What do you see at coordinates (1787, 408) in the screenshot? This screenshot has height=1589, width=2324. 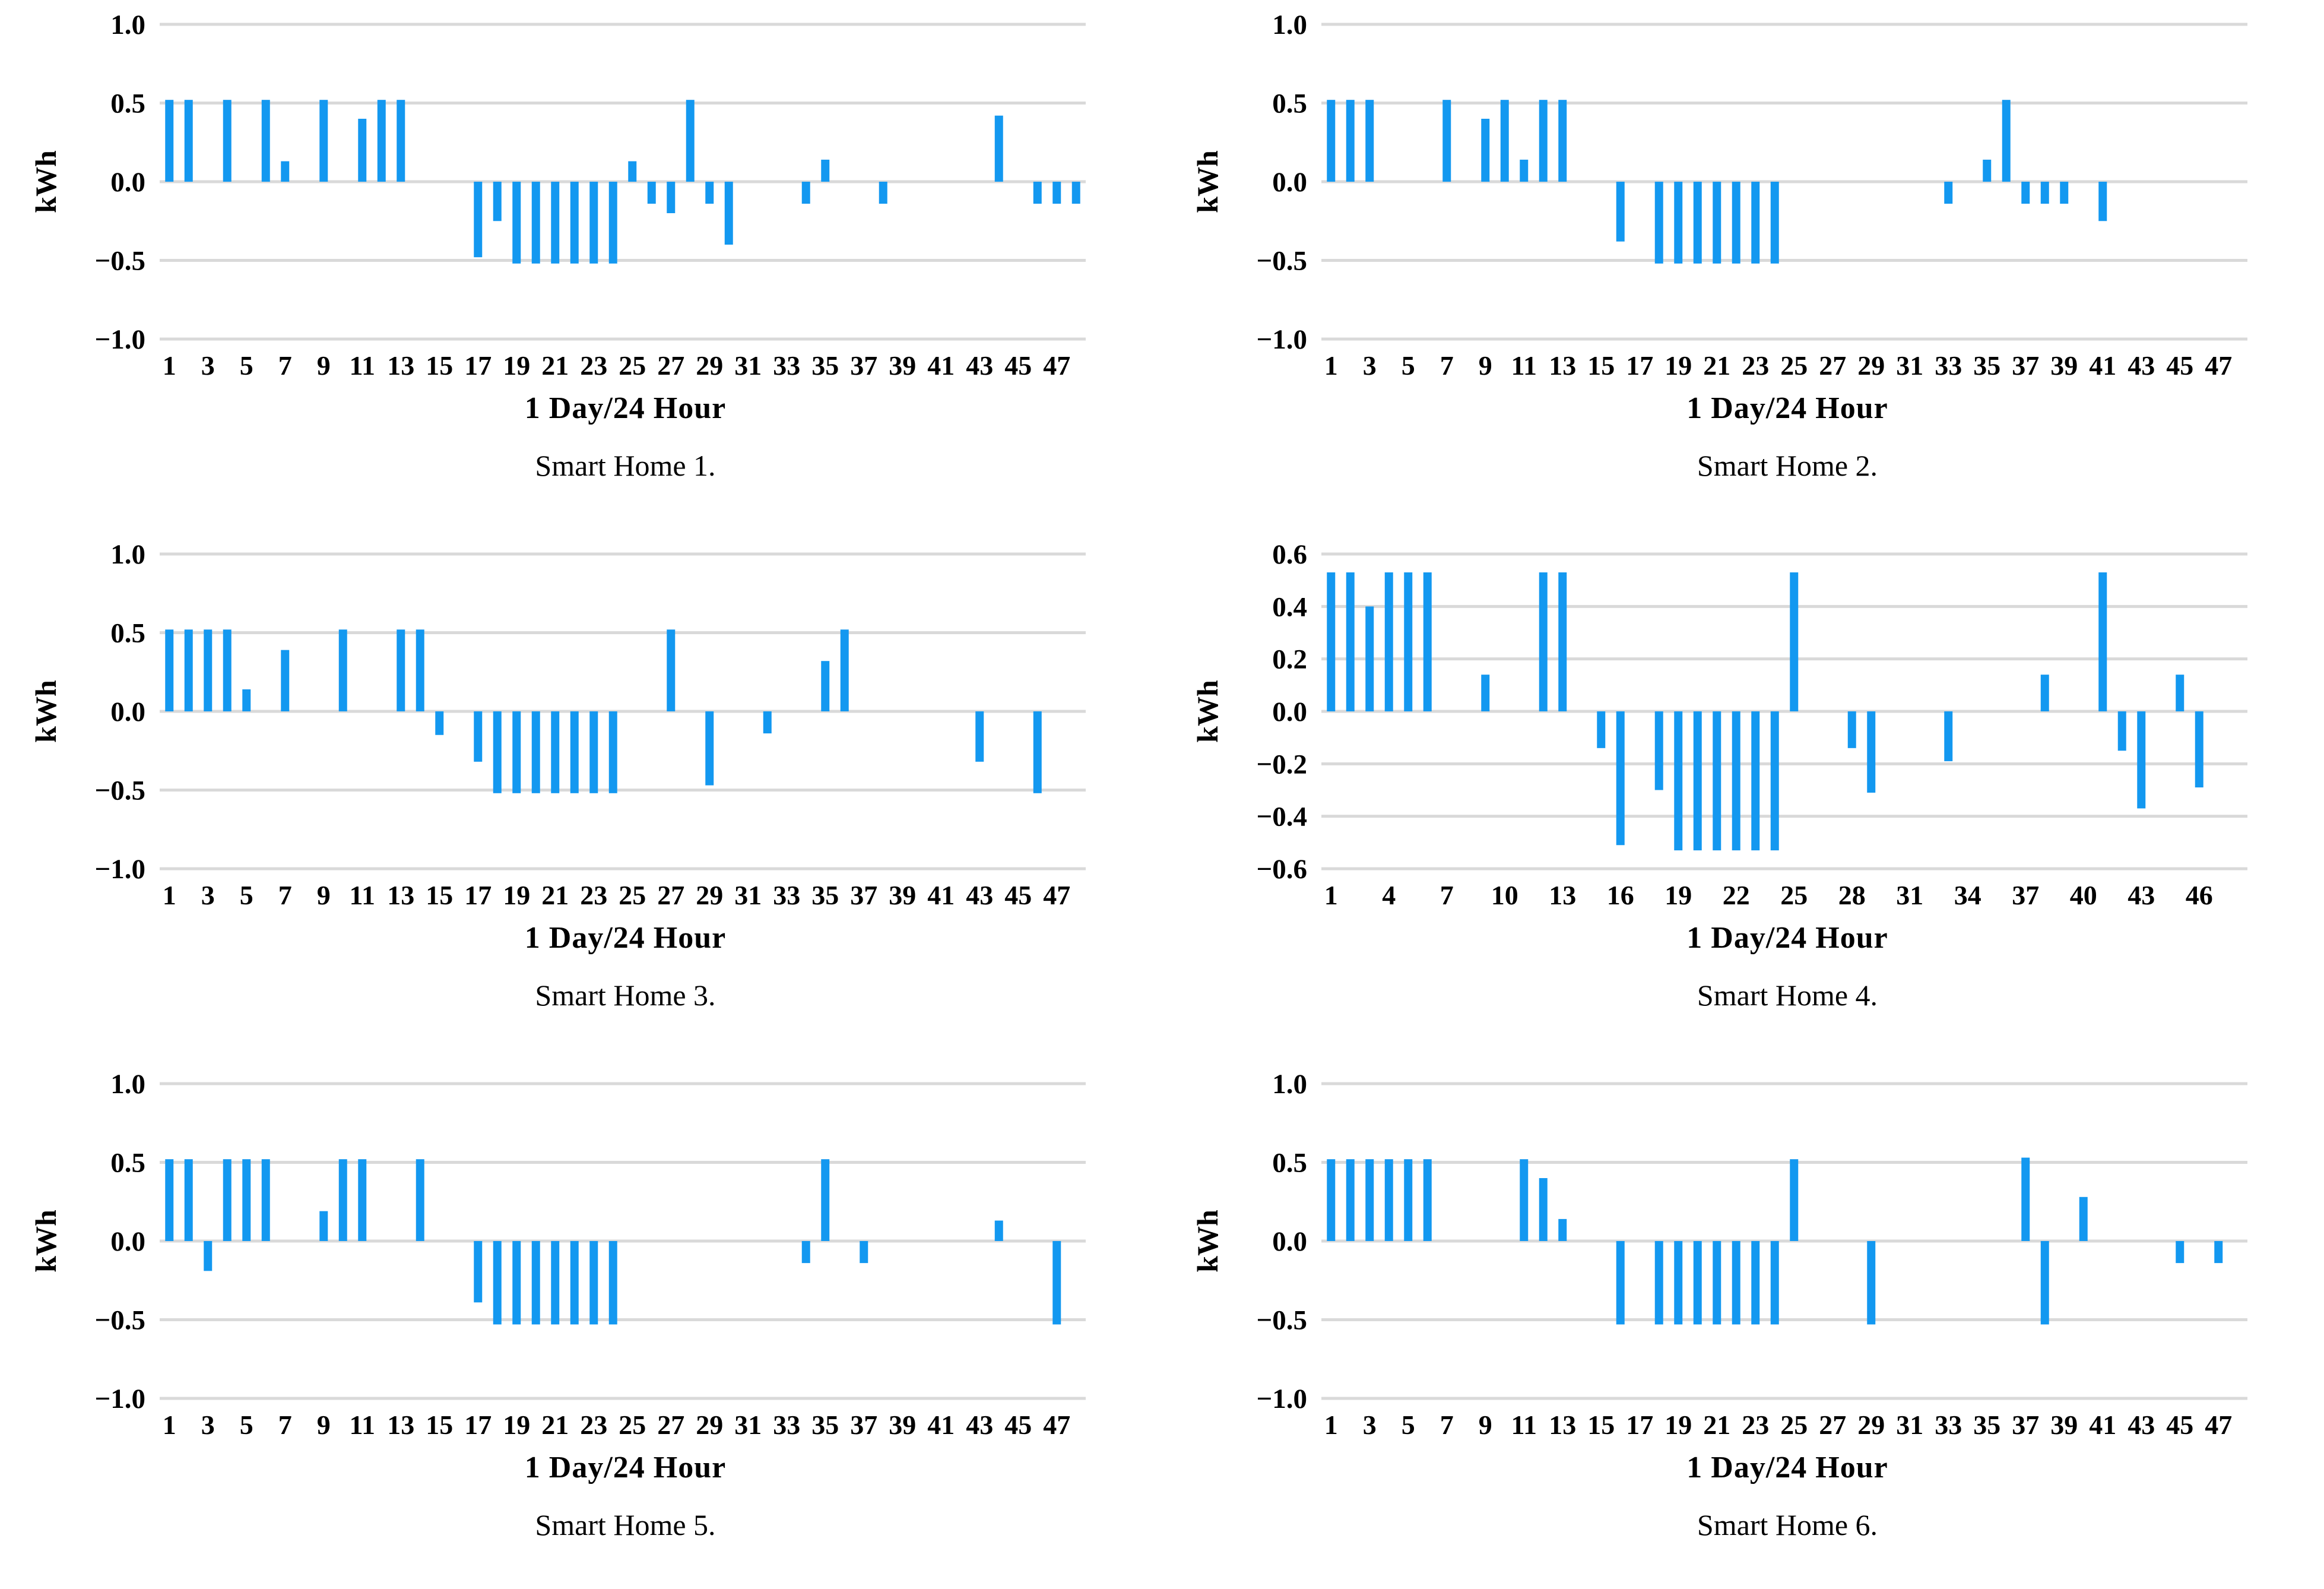 I see `x-axis-title: 1 Day/24 Hour` at bounding box center [1787, 408].